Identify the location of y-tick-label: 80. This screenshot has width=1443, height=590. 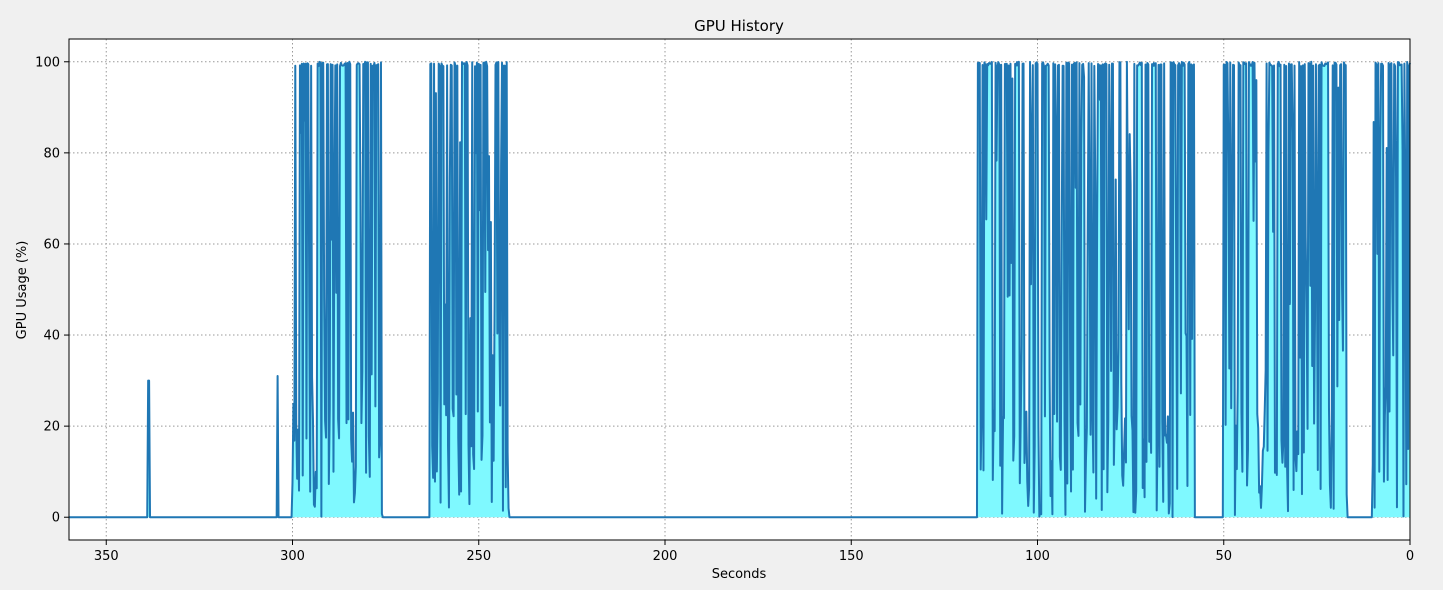
(51, 153).